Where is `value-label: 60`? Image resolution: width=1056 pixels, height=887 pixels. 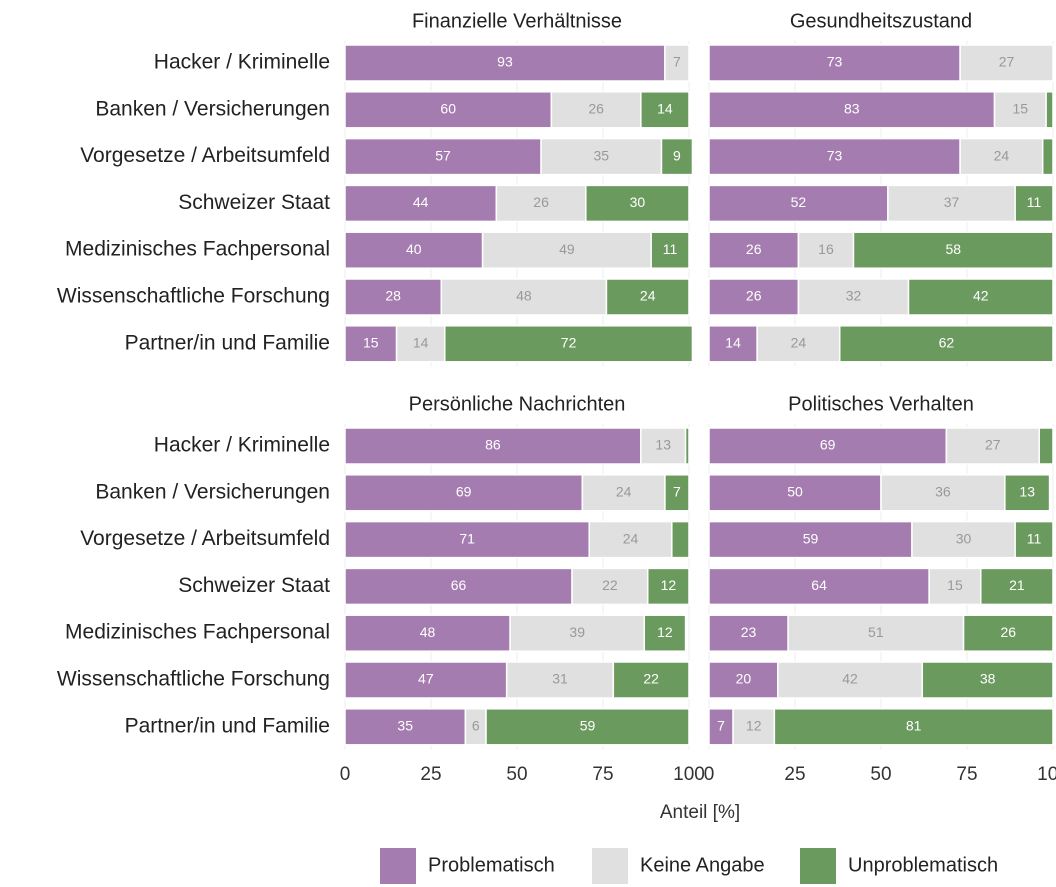
value-label: 60 is located at coordinates (448, 109).